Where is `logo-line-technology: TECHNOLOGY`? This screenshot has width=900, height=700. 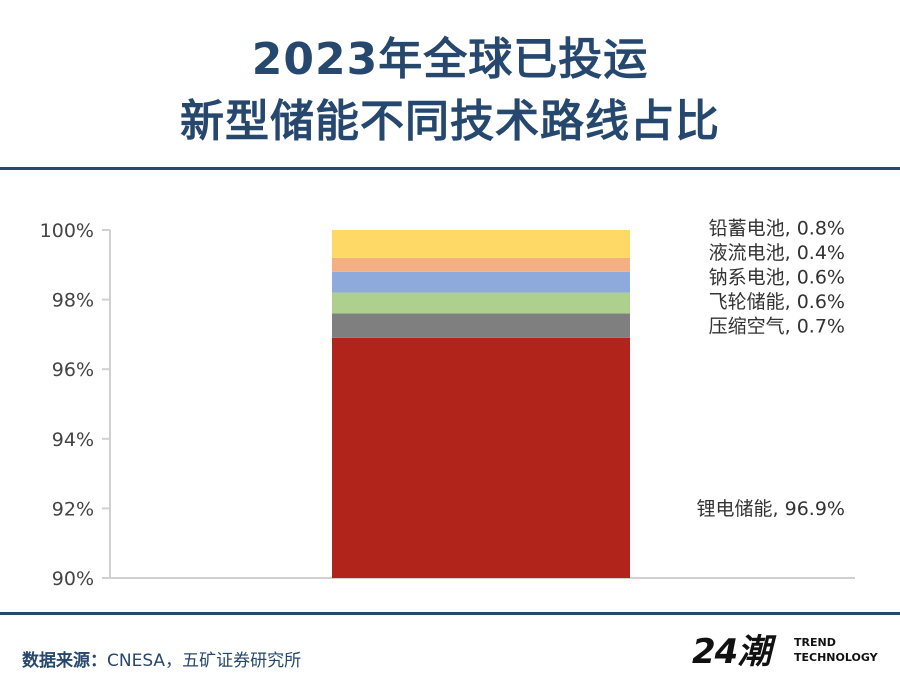
logo-line-technology: TECHNOLOGY is located at coordinates (836, 657).